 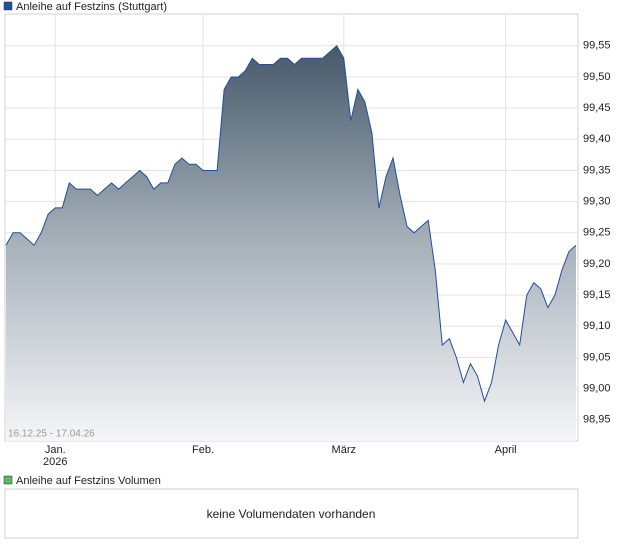 What do you see at coordinates (91, 7) in the screenshot?
I see `legend-label: Anleihe auf Festzins (Stuttgart)` at bounding box center [91, 7].